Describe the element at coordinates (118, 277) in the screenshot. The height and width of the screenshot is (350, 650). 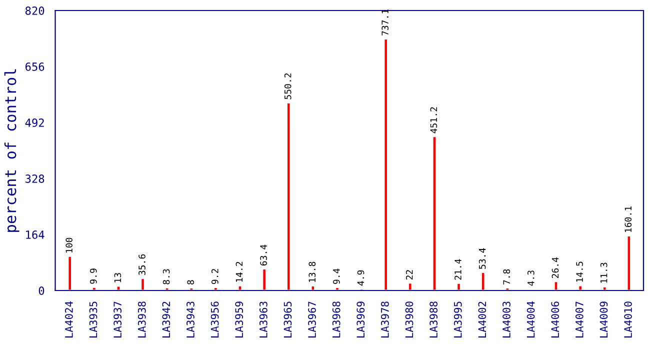
I see `data-label: 13` at that location.